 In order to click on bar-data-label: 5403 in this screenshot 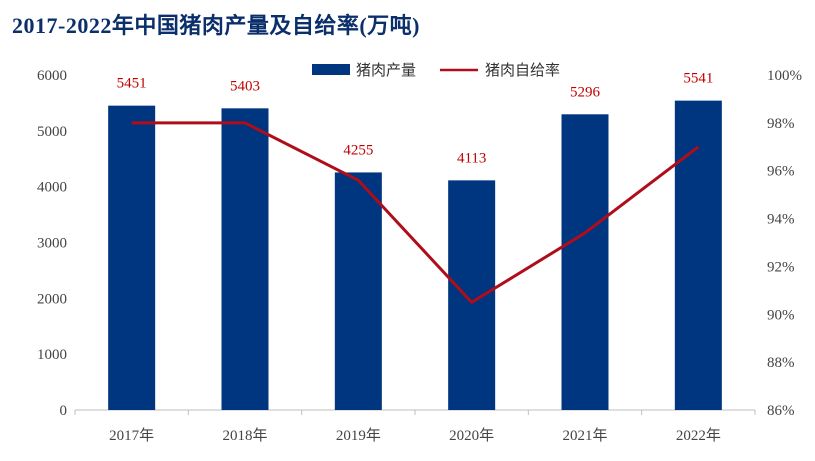, I will do `click(245, 86)`.